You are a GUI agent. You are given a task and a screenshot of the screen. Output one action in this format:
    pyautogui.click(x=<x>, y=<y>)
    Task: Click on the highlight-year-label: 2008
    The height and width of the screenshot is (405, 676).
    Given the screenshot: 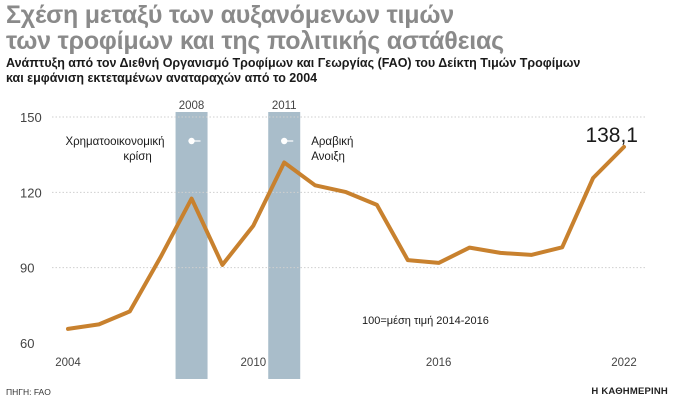 What is the action you would take?
    pyautogui.click(x=192, y=106)
    